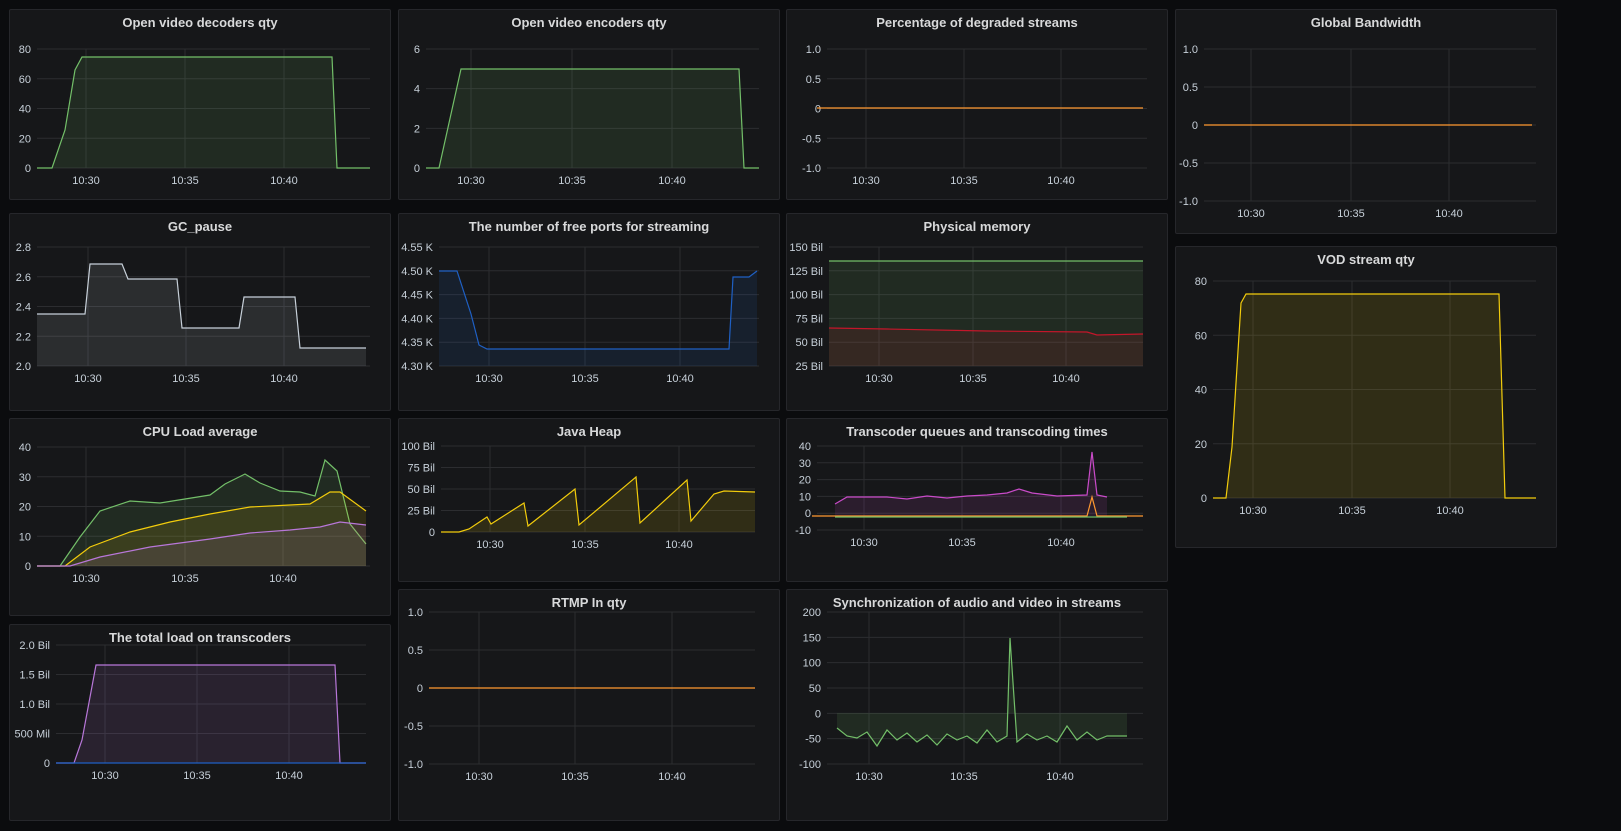 The height and width of the screenshot is (831, 1621). What do you see at coordinates (809, 319) in the screenshot?
I see `y-tick-label: 75 Bil` at bounding box center [809, 319].